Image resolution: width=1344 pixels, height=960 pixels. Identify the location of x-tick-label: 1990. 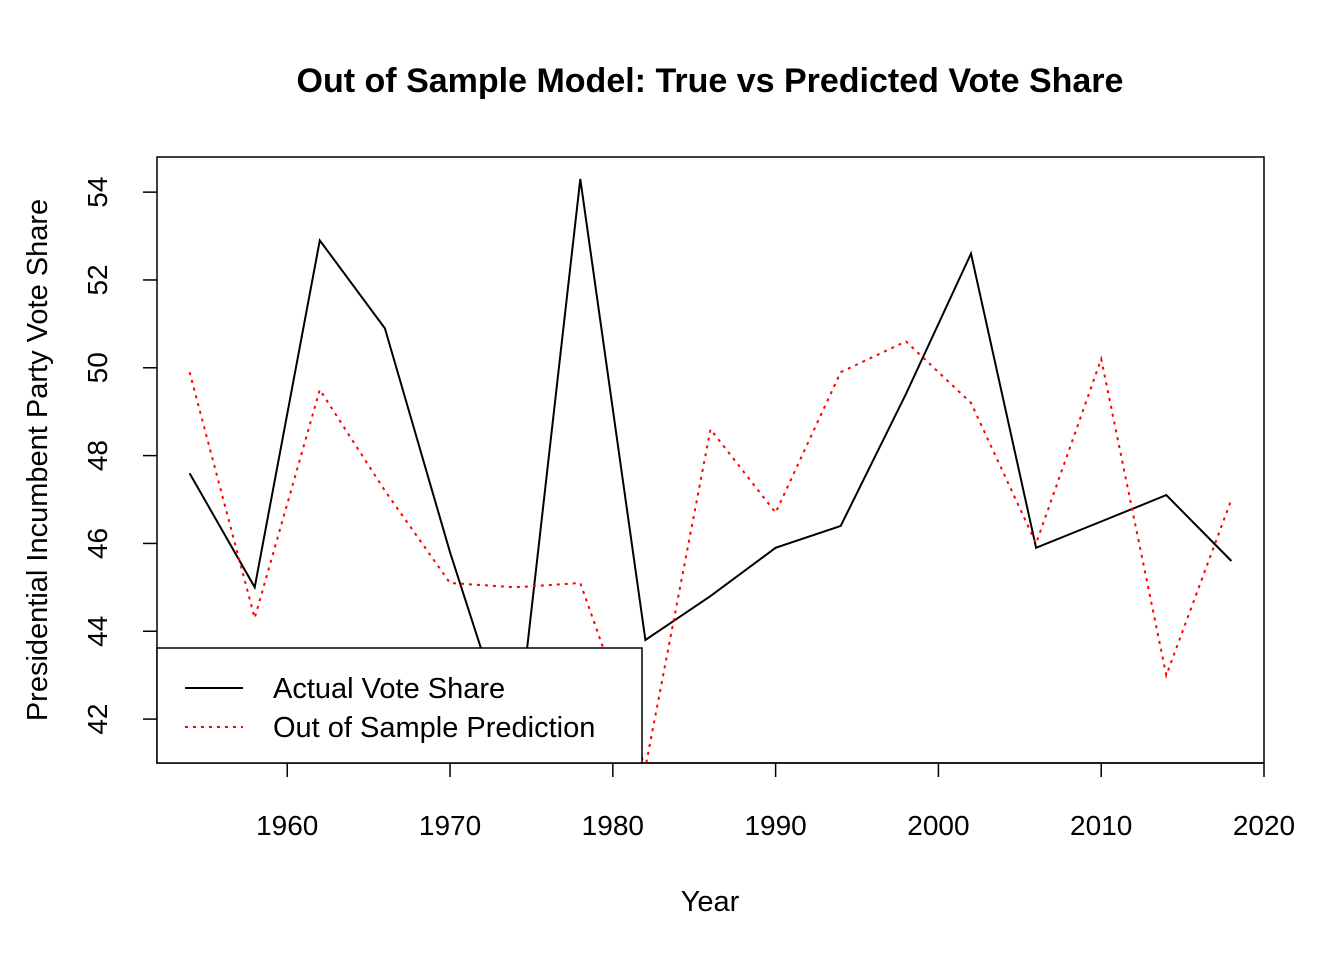
(775, 825).